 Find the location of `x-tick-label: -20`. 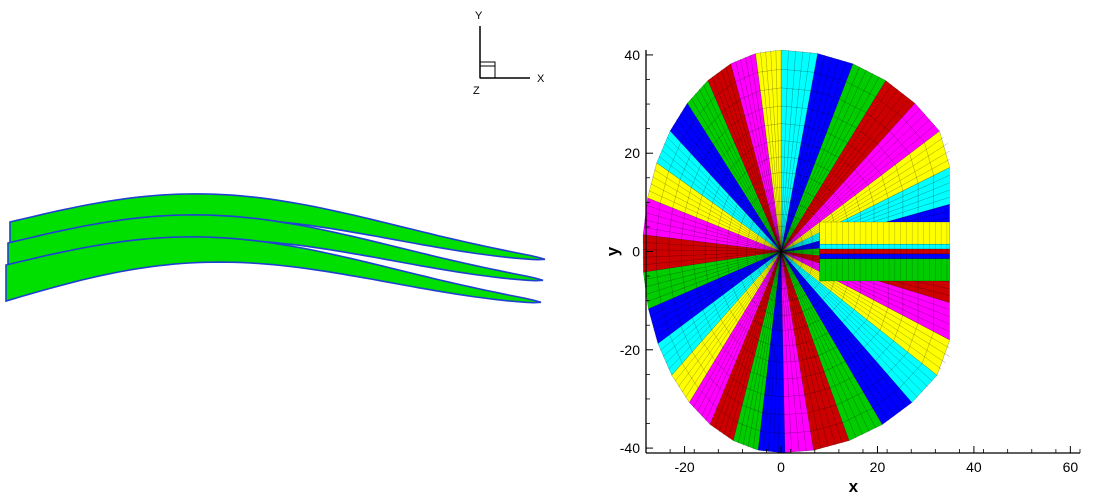

x-tick-label: -20 is located at coordinates (684, 467).